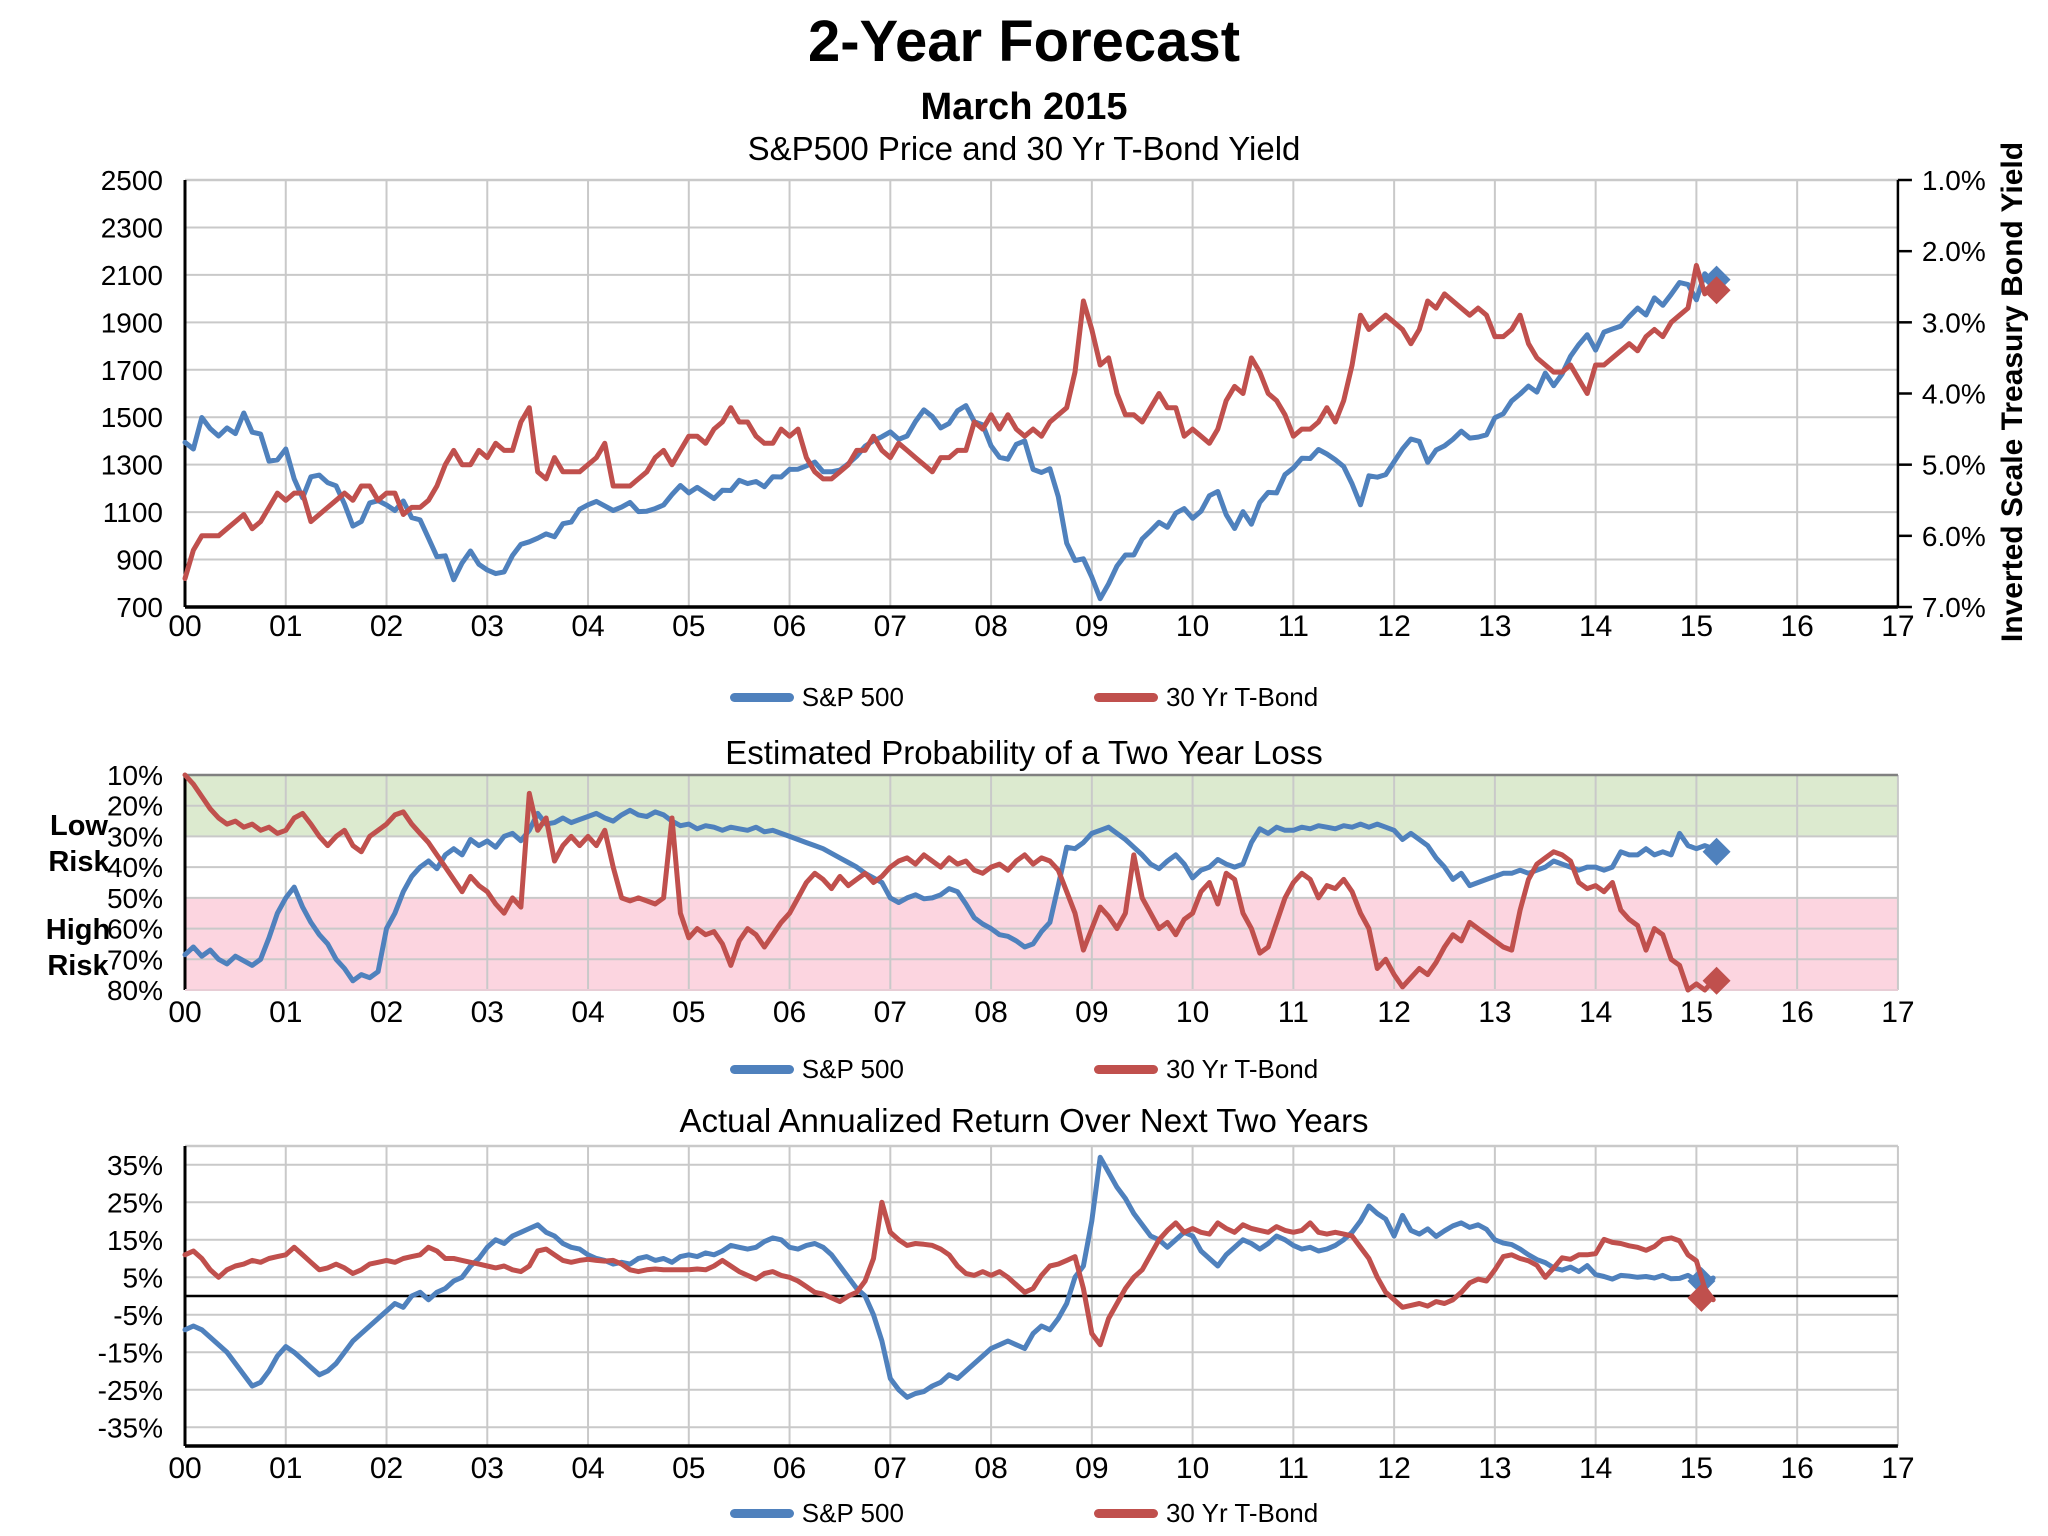  I want to click on right-axis-labels: 1.0% 2.0% 3.0% 4.0% 5.0% 6.0% 7.0%, so click(1941, 394).